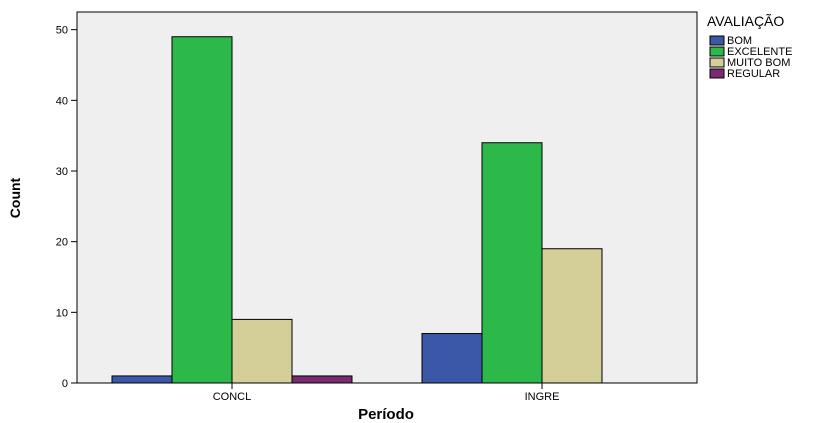 The width and height of the screenshot is (820, 423). Describe the element at coordinates (759, 52) in the screenshot. I see `legend-label: EXCELENTE` at that location.